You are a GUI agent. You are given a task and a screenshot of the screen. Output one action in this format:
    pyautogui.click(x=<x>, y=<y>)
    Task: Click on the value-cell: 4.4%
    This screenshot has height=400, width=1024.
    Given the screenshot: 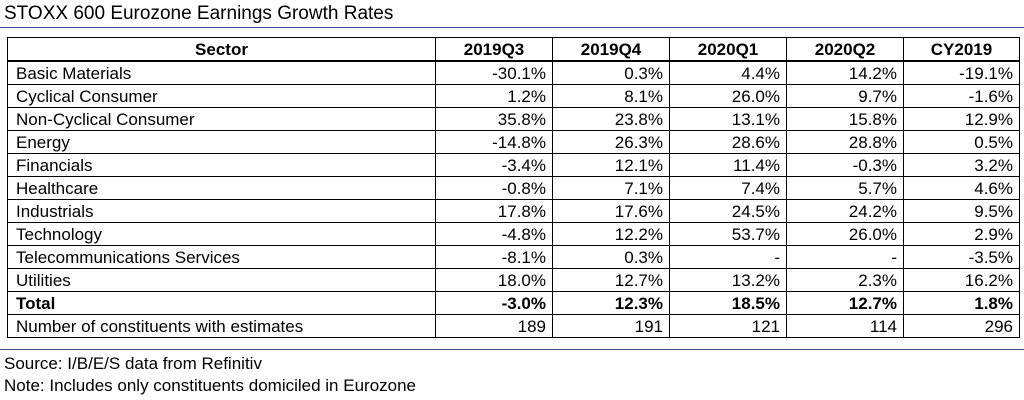 What is the action you would take?
    pyautogui.click(x=728, y=72)
    